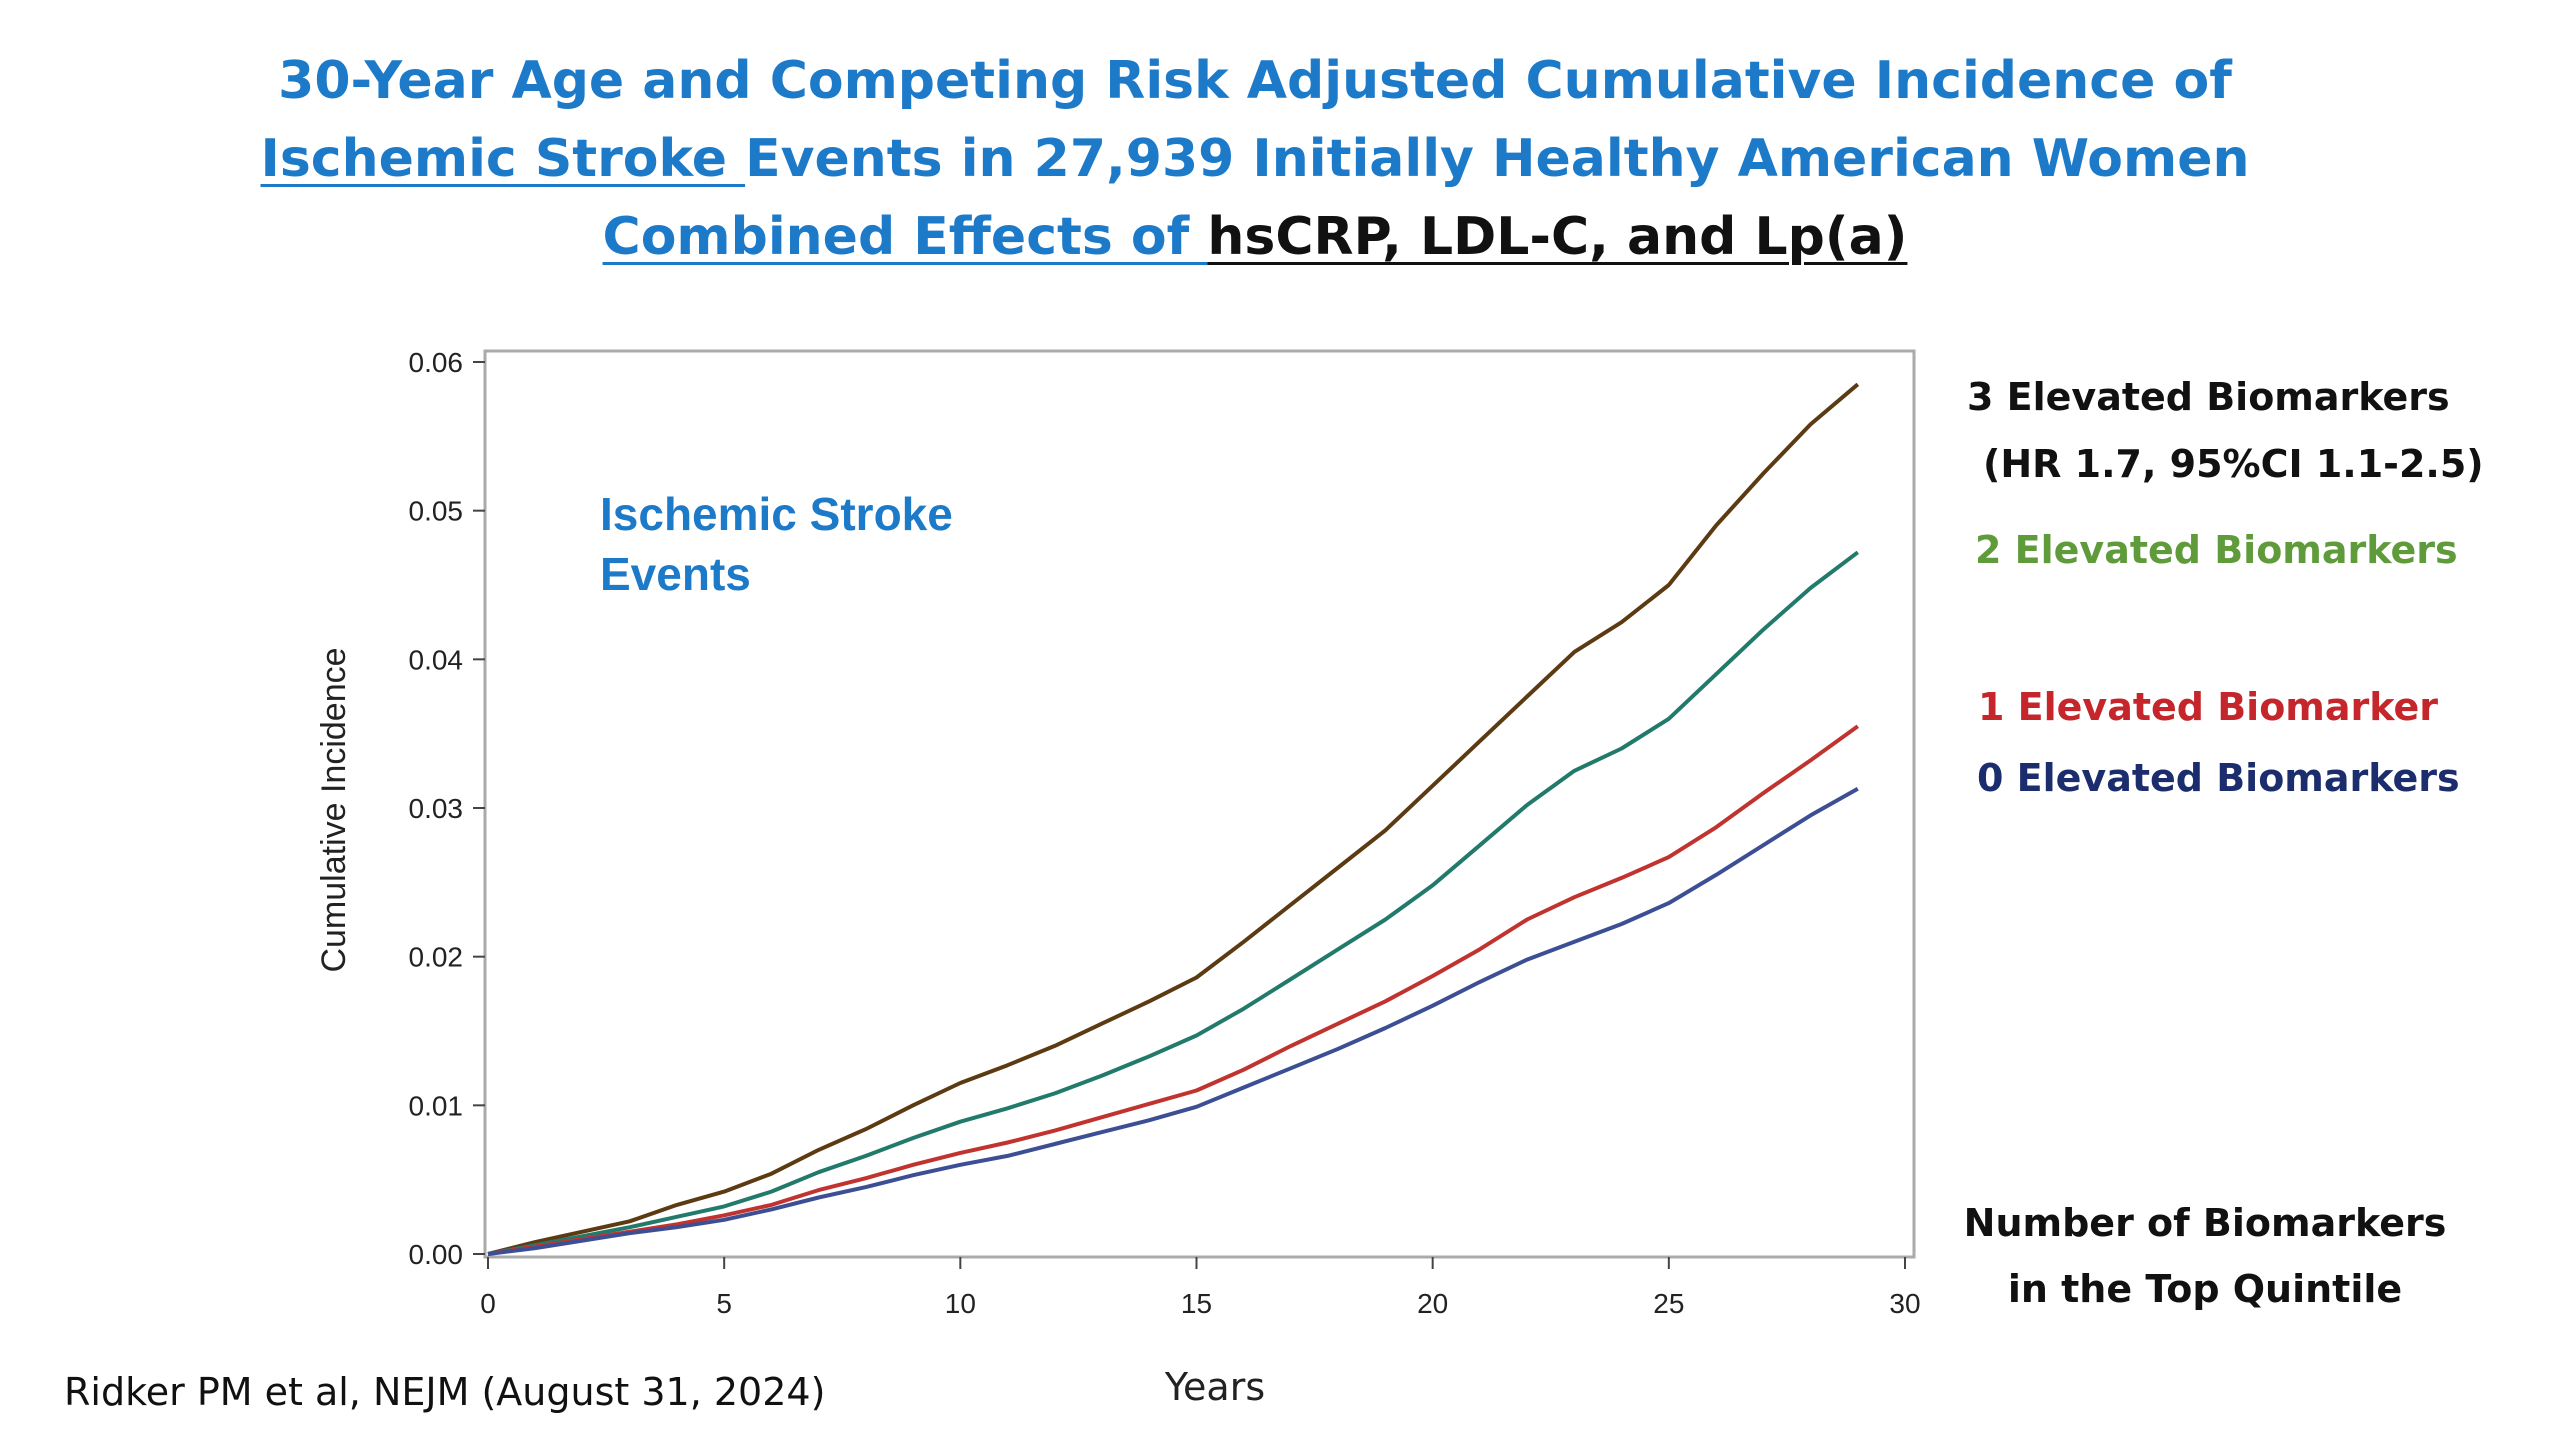 The width and height of the screenshot is (2560, 1440). What do you see at coordinates (1557, 237) in the screenshot?
I see `title-biomarkers: hsCRP, LDL-C, and Lp(a)` at bounding box center [1557, 237].